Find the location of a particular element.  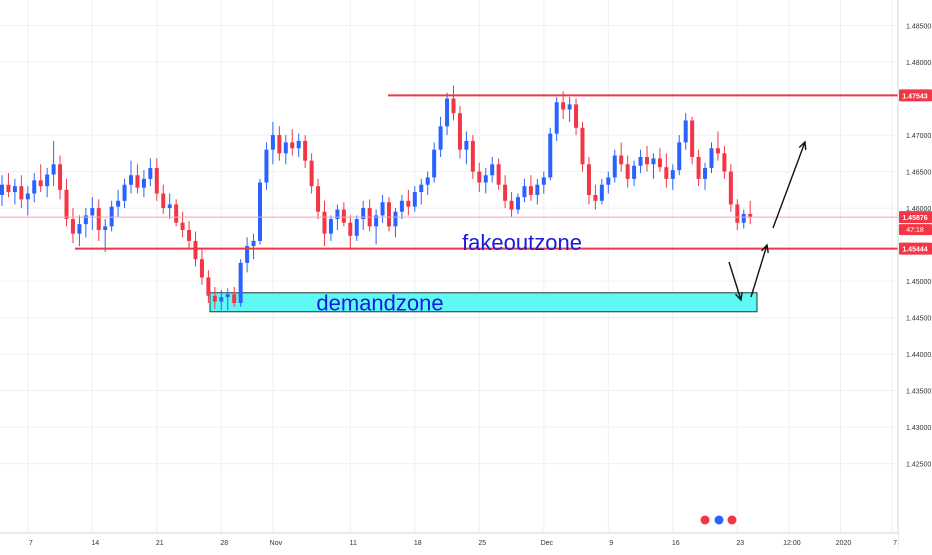

demand-zone is located at coordinates (483, 302).